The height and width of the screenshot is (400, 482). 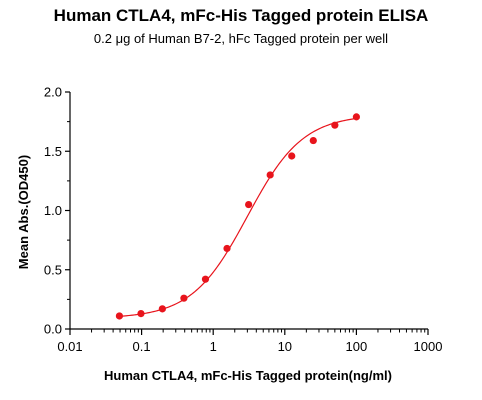 What do you see at coordinates (69, 346) in the screenshot?
I see `x-tick-label: 0.01` at bounding box center [69, 346].